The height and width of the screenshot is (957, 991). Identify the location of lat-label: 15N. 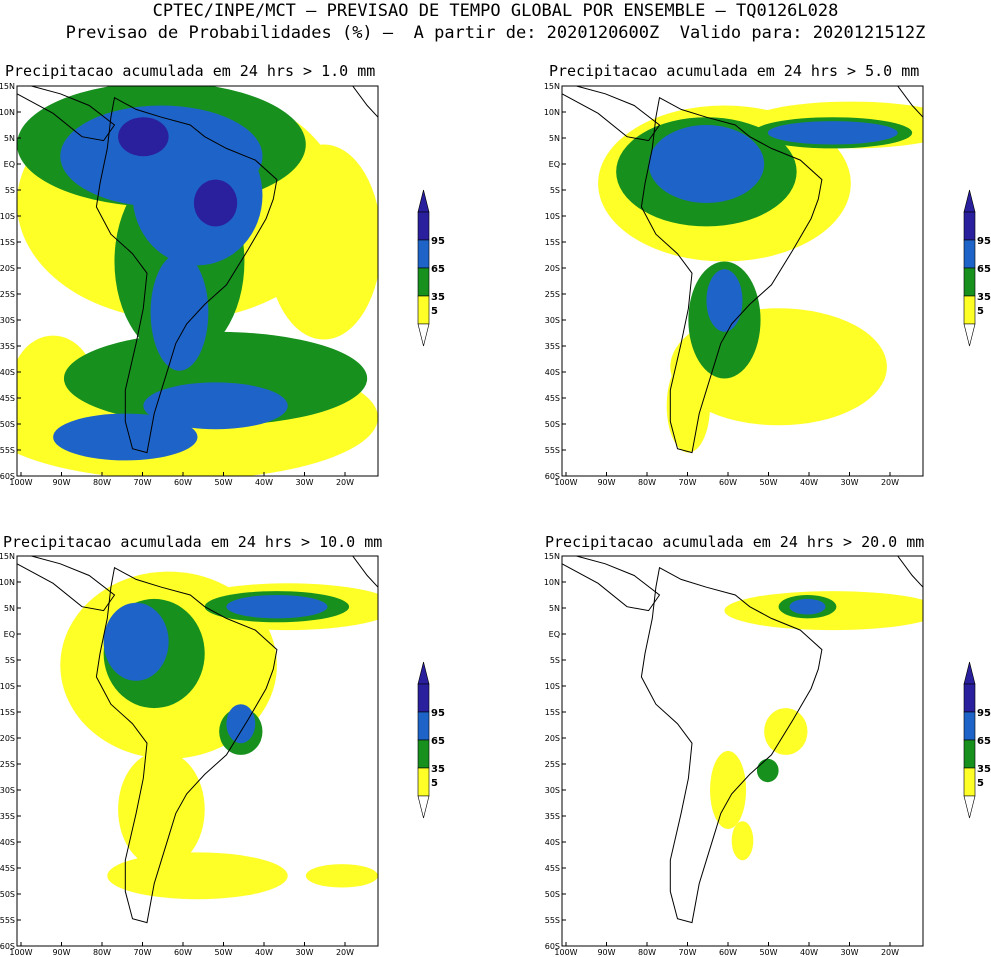
(7, 556).